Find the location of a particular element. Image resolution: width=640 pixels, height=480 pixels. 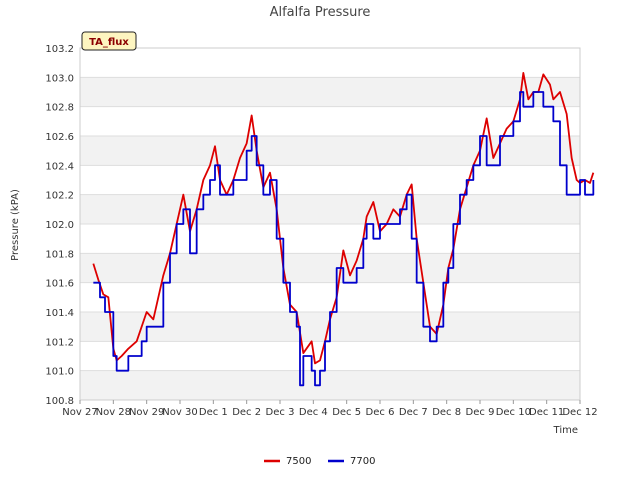

badge-label: TA_flux is located at coordinates (109, 42).